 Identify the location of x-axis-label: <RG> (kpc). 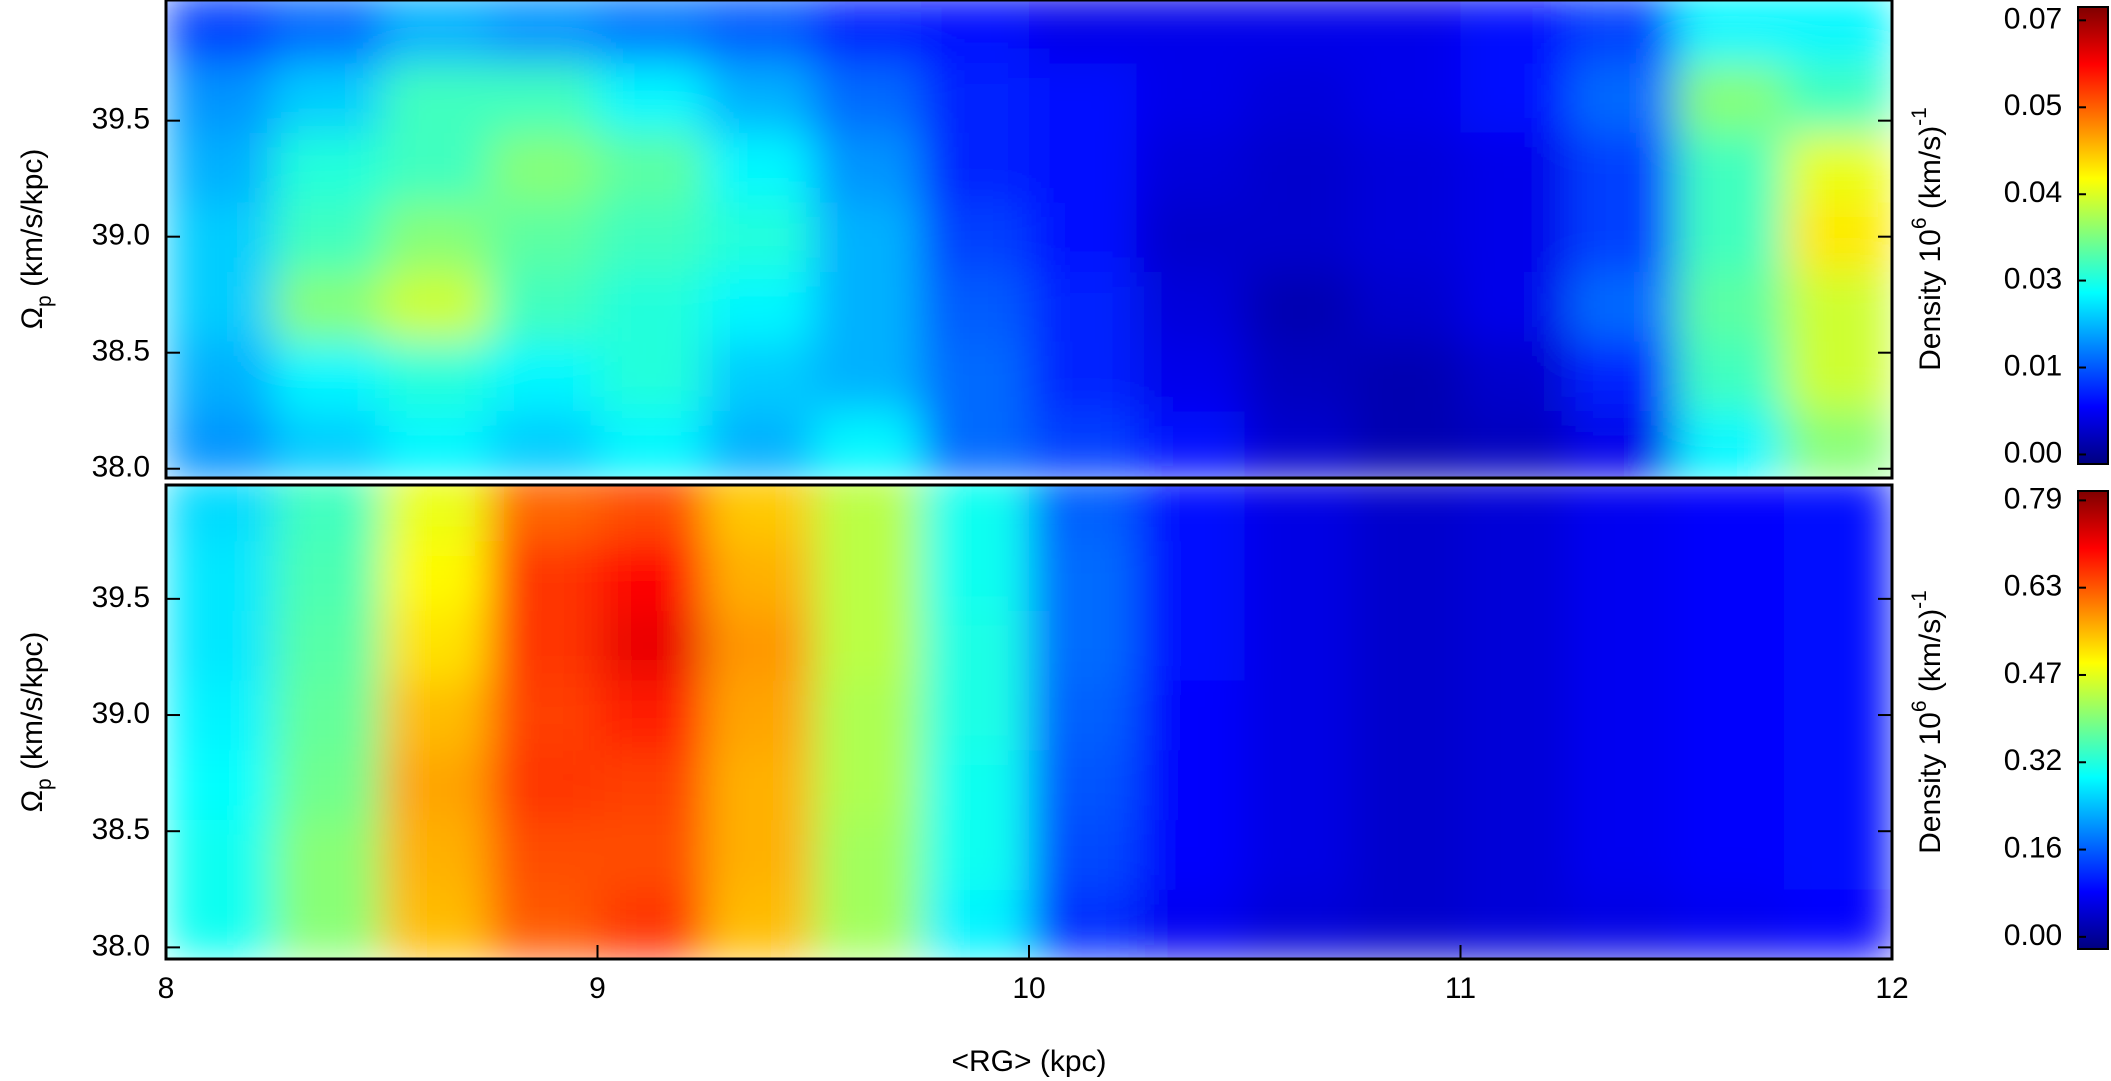
(1028, 1061).